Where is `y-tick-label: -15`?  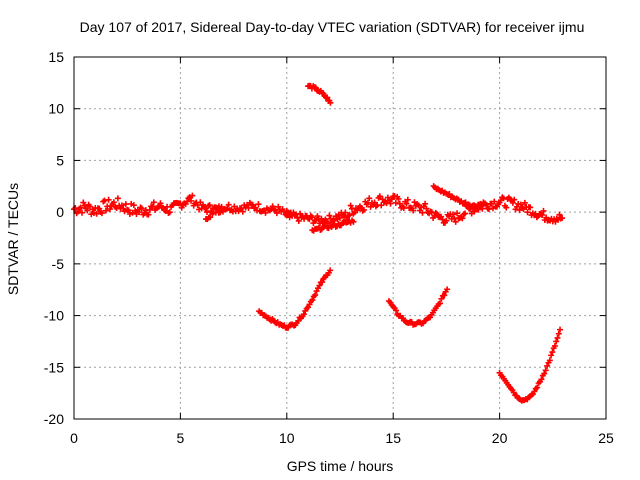 y-tick-label: -15 is located at coordinates (54, 367).